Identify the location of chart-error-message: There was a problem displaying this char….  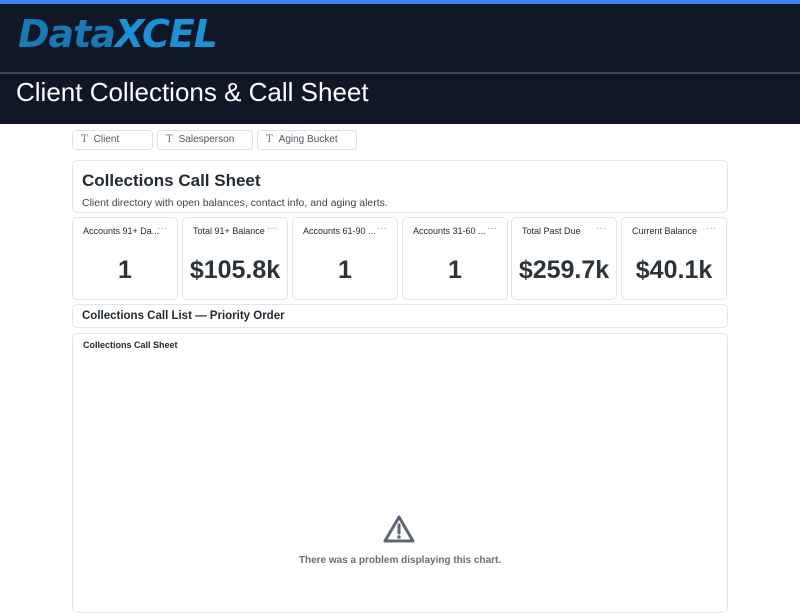
(400, 560).